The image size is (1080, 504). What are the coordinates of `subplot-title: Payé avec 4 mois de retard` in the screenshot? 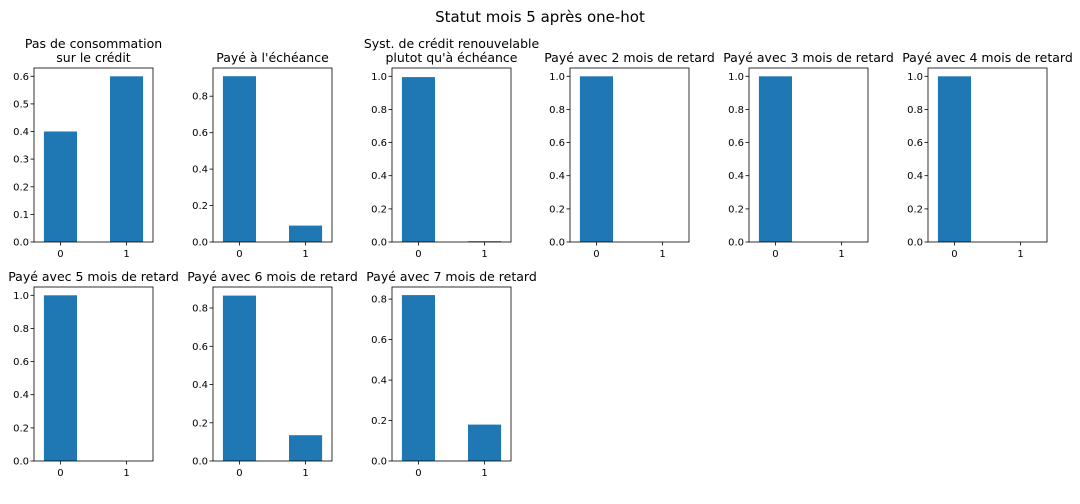 It's located at (987, 57).